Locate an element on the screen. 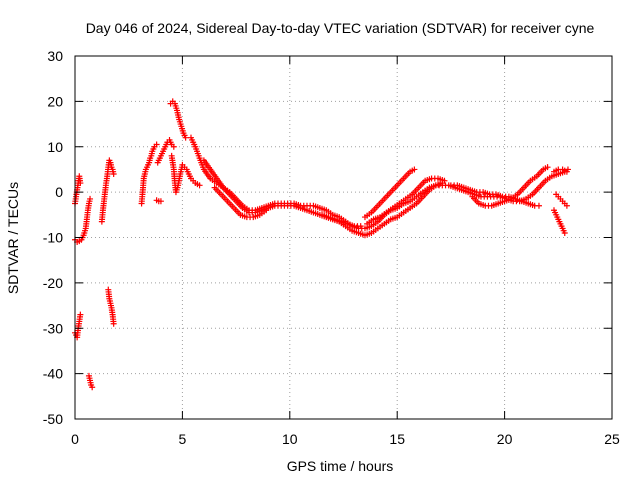 The width and height of the screenshot is (640, 480). series-trace-main-e is located at coordinates (389, 193).